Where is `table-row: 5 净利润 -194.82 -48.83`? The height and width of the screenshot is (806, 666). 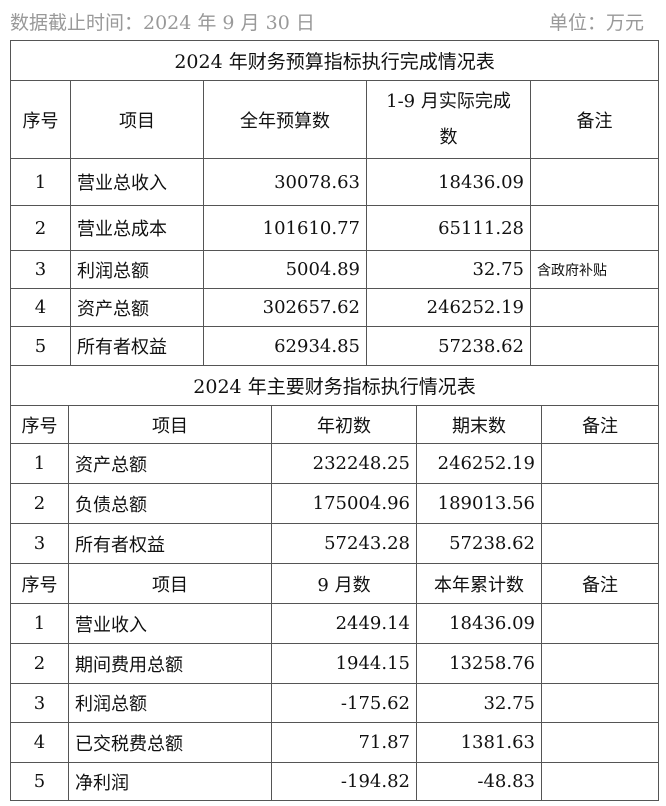 table-row: 5 净利润 -194.82 -48.83 is located at coordinates (335, 781).